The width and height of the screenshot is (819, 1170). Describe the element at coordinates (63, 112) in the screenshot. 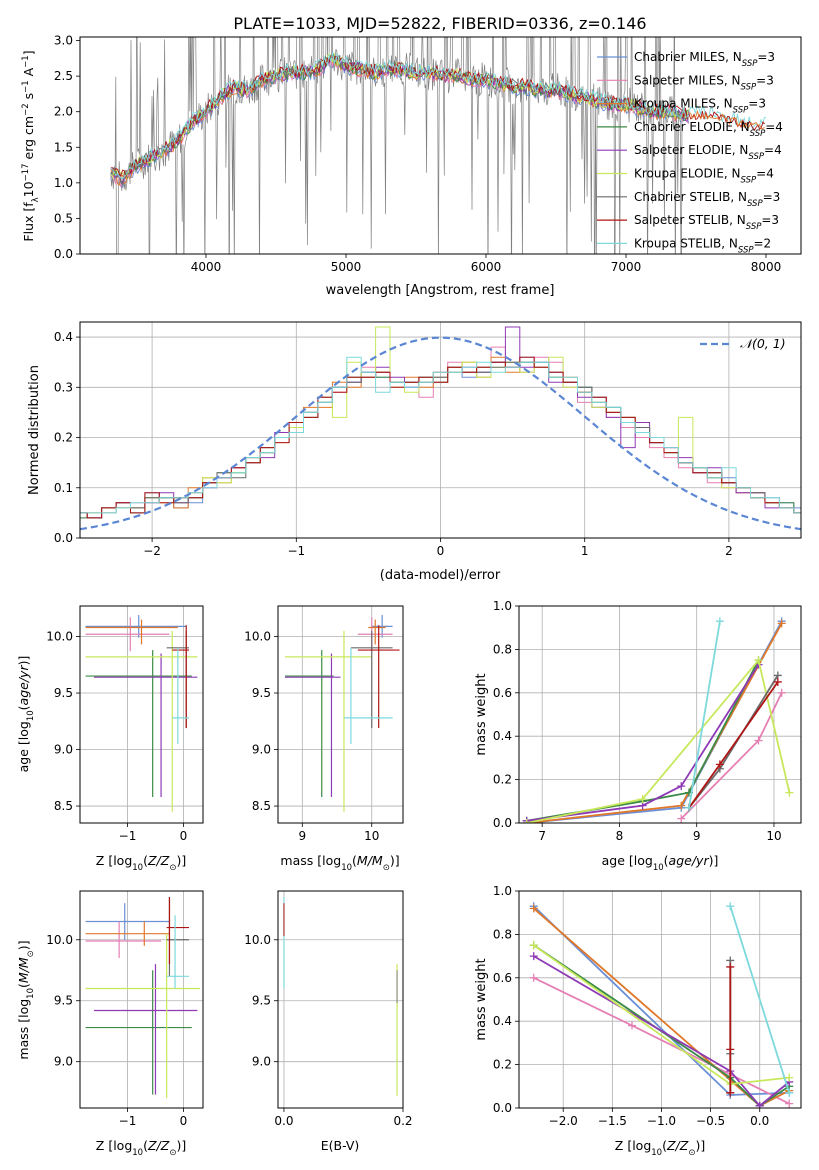

I see `y-tick-label: 2.0` at that location.